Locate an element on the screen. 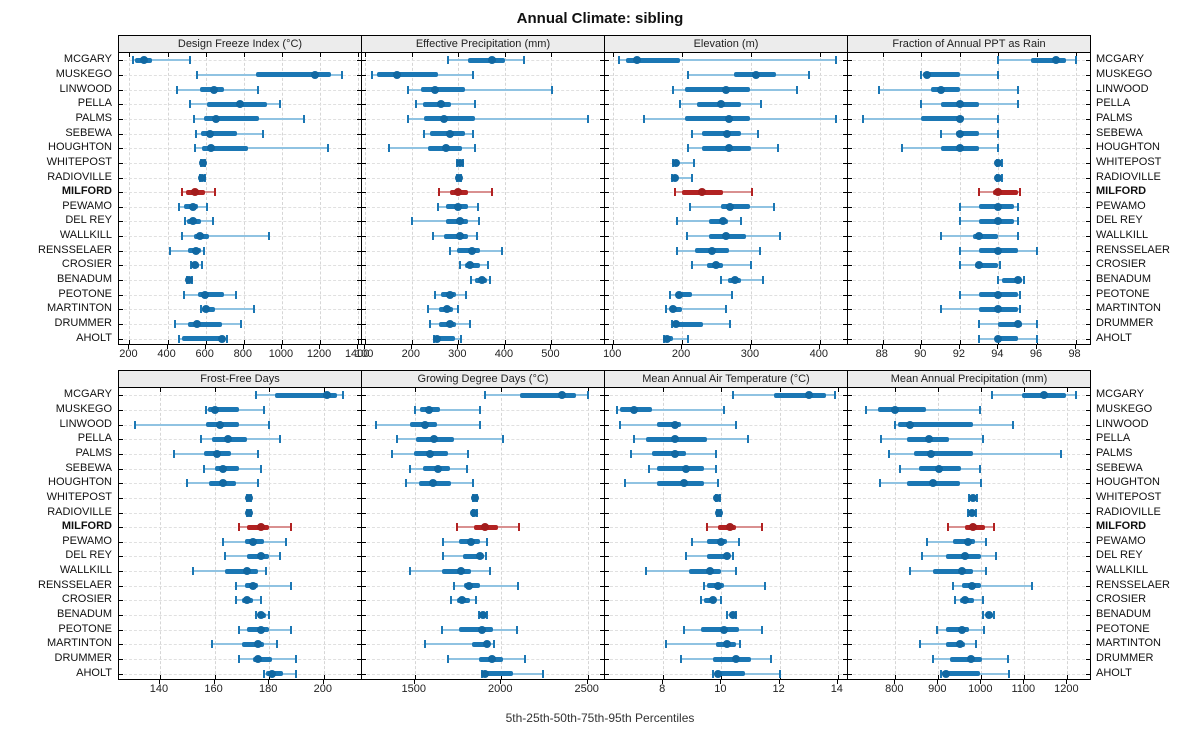  axis-tick-label: 160 is located at coordinates (213, 689).